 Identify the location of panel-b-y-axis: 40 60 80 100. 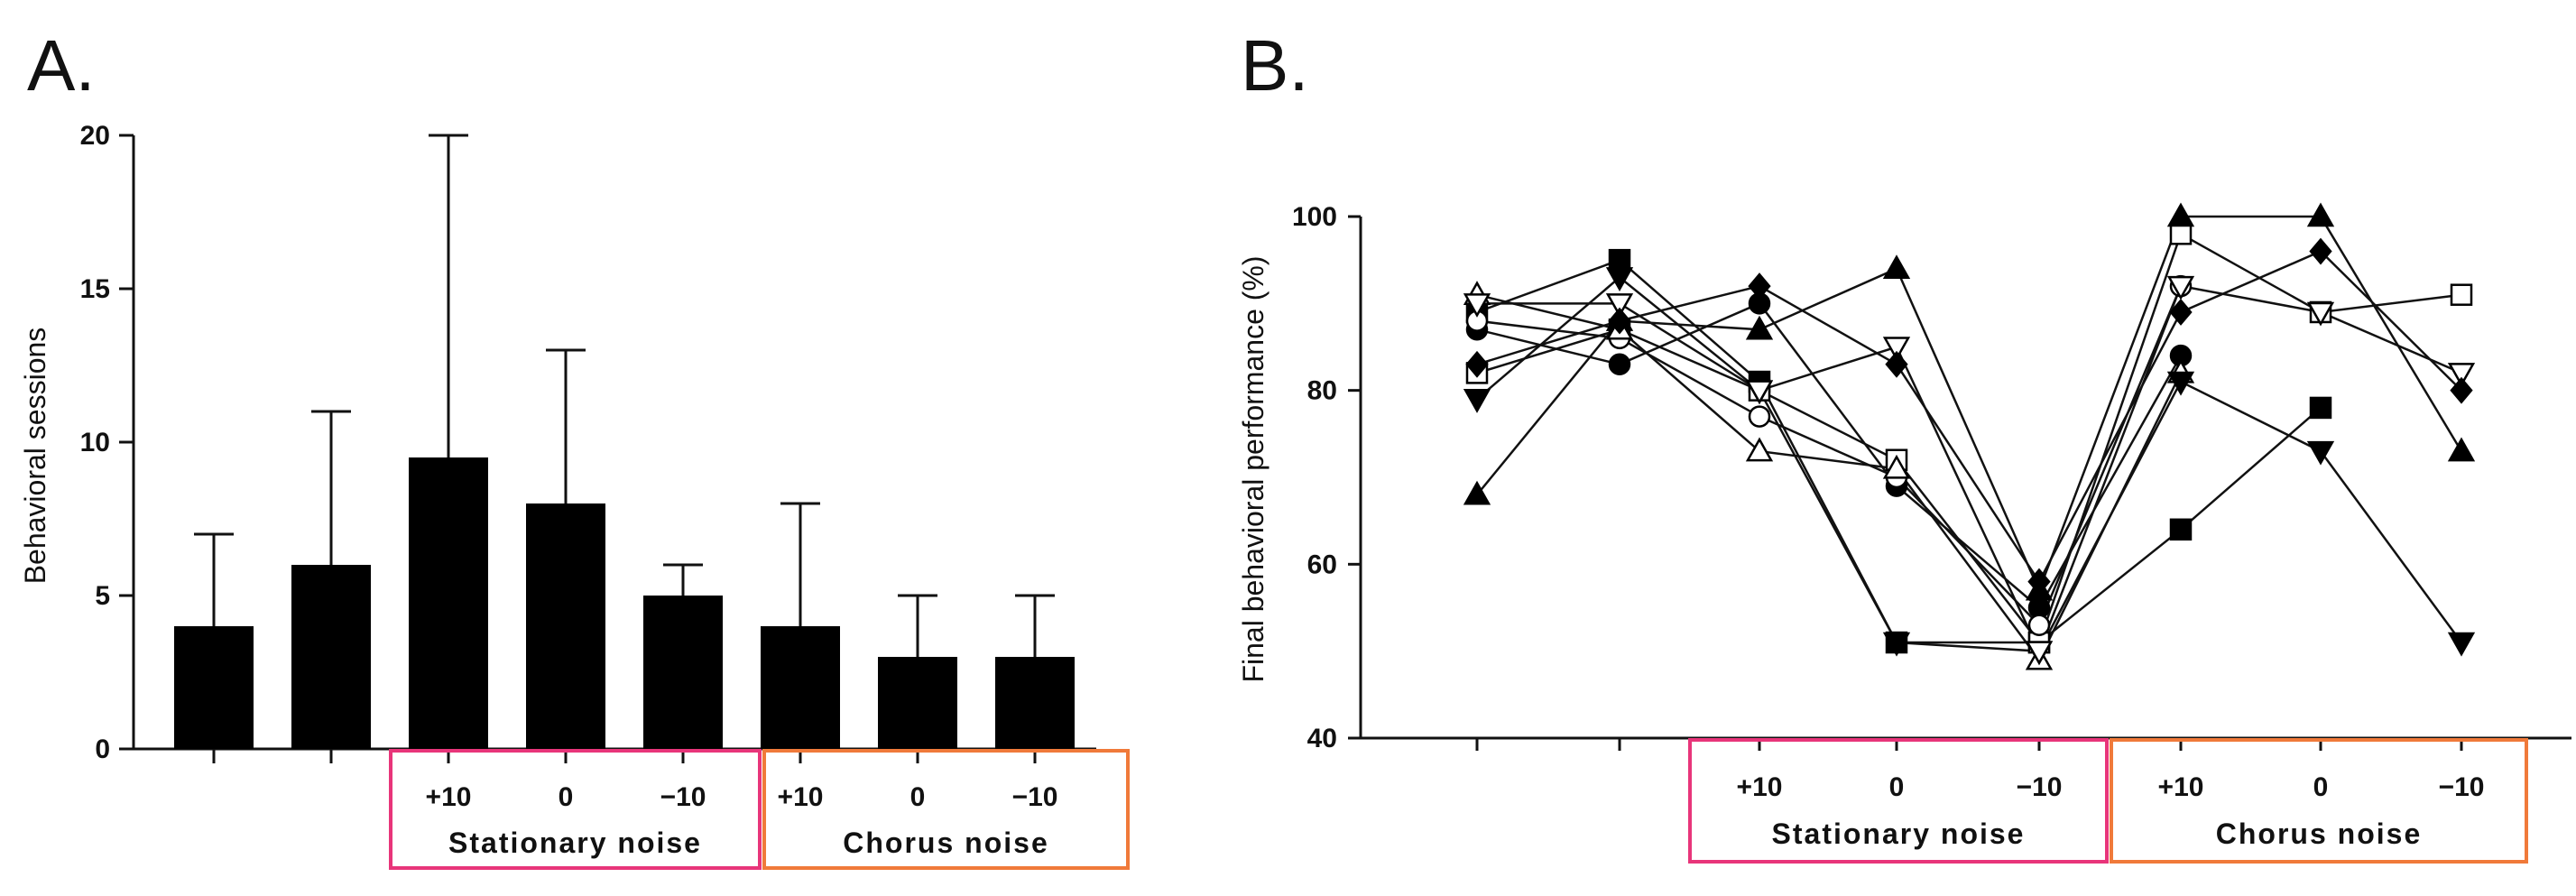
(1327, 477).